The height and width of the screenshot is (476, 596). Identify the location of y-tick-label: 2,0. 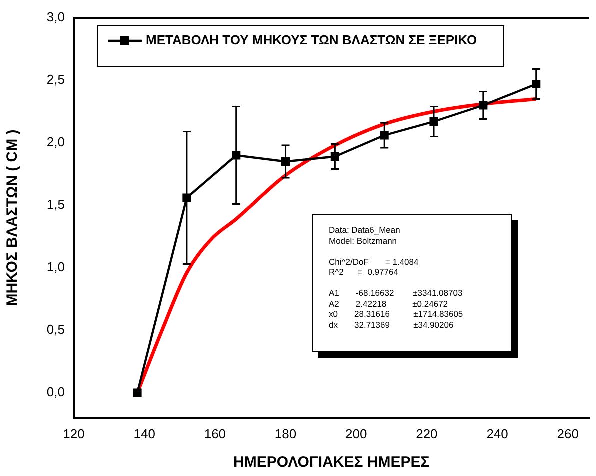
(55, 142).